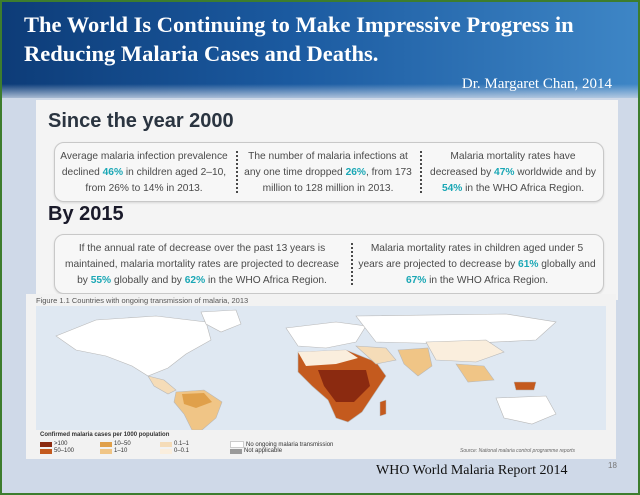 This screenshot has height=495, width=640. What do you see at coordinates (504, 172) in the screenshot?
I see `stat-highlight: 47%` at bounding box center [504, 172].